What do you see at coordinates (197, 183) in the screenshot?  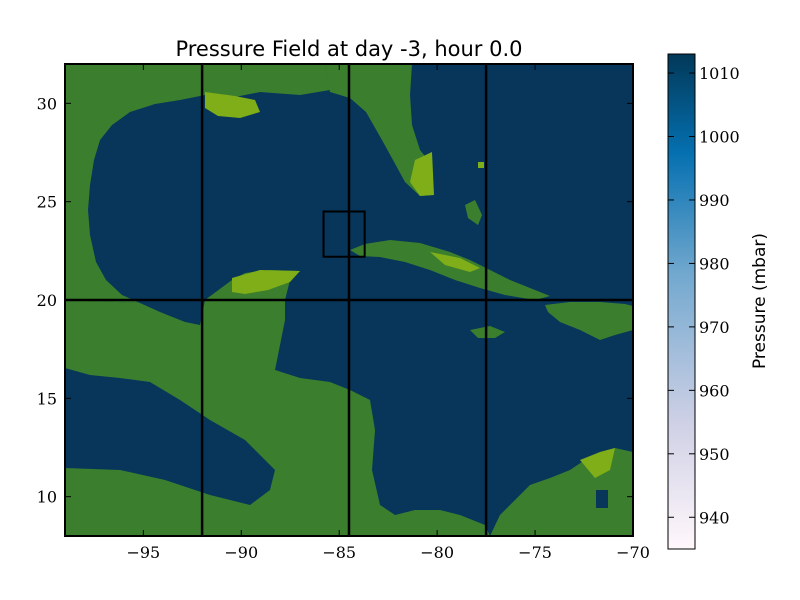 I see `land-north-west` at bounding box center [197, 183].